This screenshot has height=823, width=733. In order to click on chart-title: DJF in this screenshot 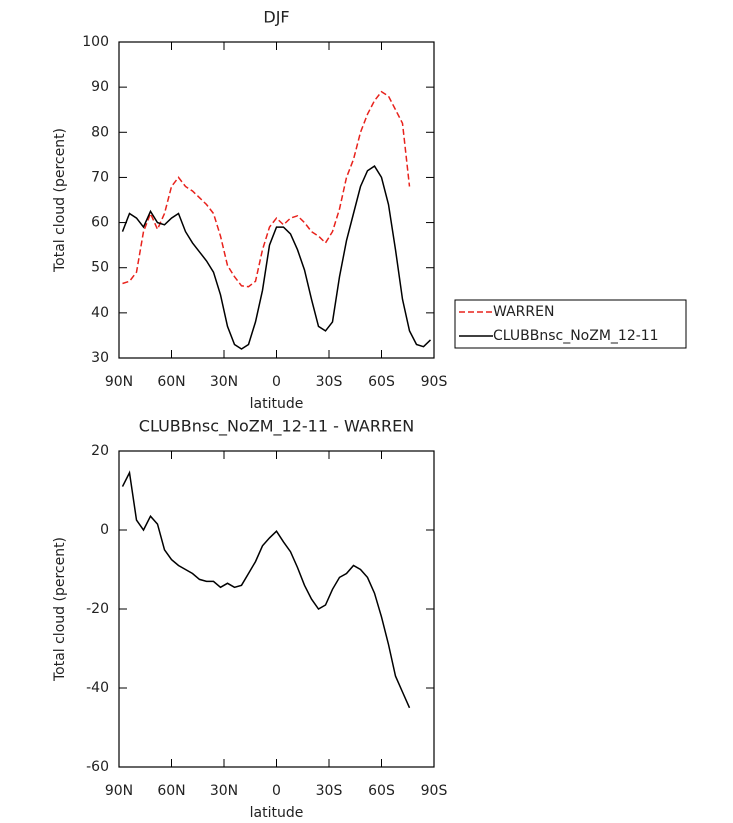, I will do `click(276, 17)`.